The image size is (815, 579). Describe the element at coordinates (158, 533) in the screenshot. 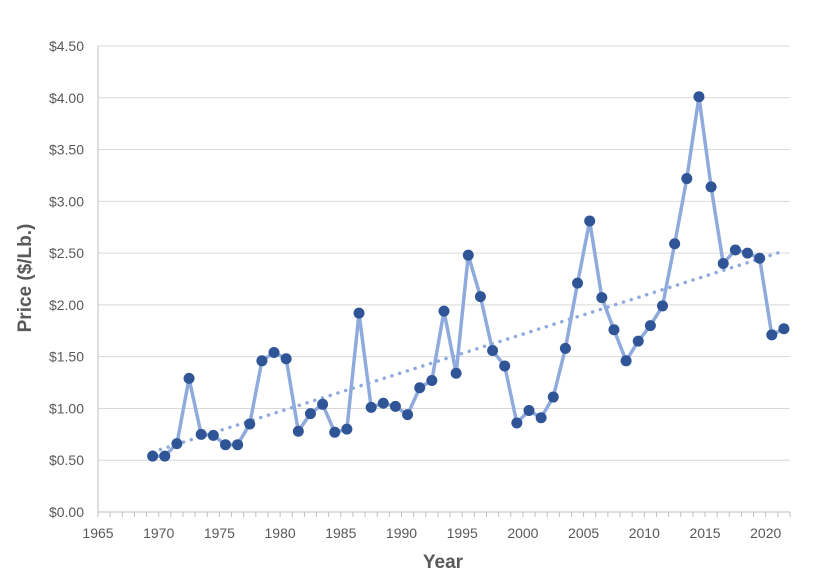

I see `x-tick-label: 1970` at that location.